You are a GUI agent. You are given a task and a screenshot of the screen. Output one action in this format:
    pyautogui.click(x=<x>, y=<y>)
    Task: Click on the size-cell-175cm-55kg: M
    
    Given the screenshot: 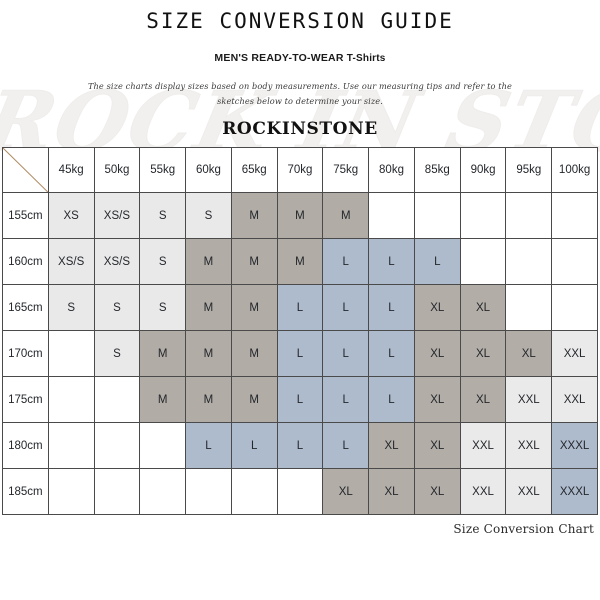 What is the action you would take?
    pyautogui.click(x=163, y=399)
    